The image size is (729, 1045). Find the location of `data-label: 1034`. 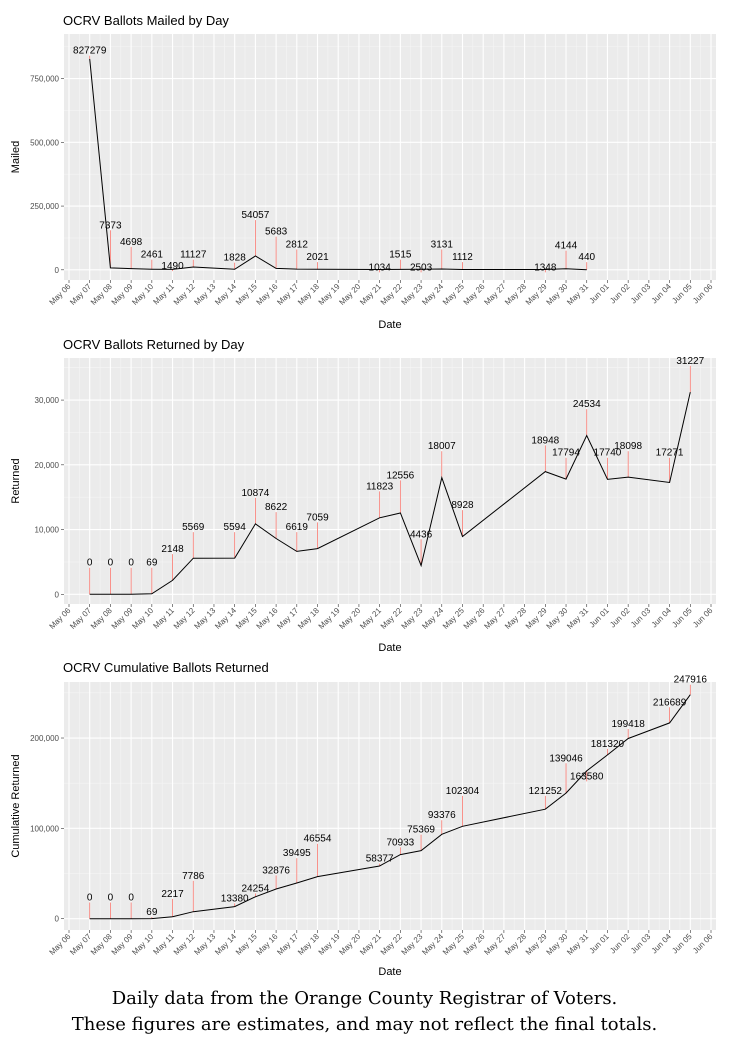

data-label: 1034 is located at coordinates (380, 267).